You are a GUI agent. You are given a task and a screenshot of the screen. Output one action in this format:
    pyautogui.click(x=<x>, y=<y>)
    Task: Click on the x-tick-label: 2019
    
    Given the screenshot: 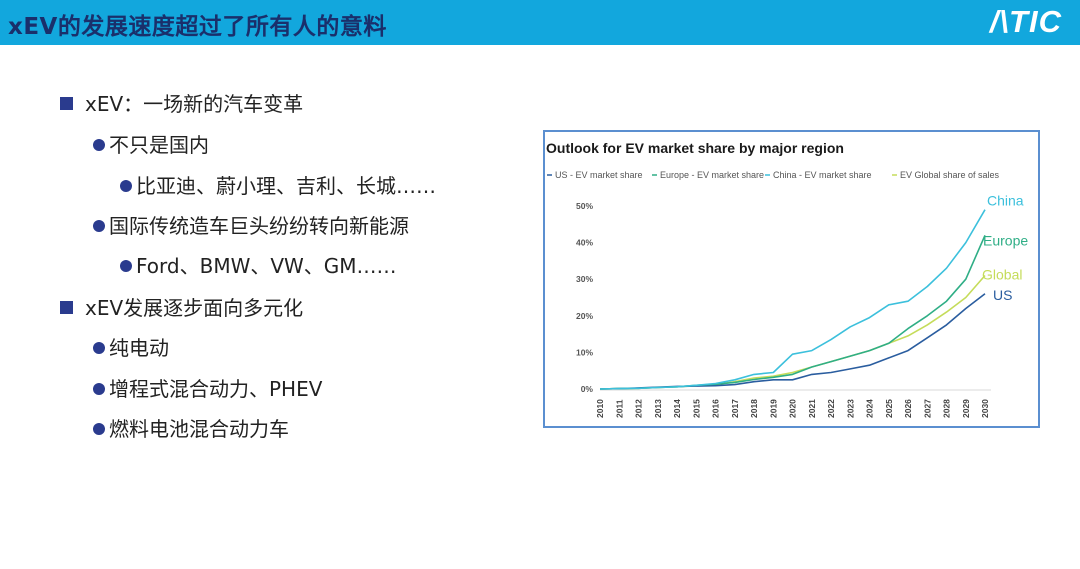 What is the action you would take?
    pyautogui.click(x=773, y=408)
    